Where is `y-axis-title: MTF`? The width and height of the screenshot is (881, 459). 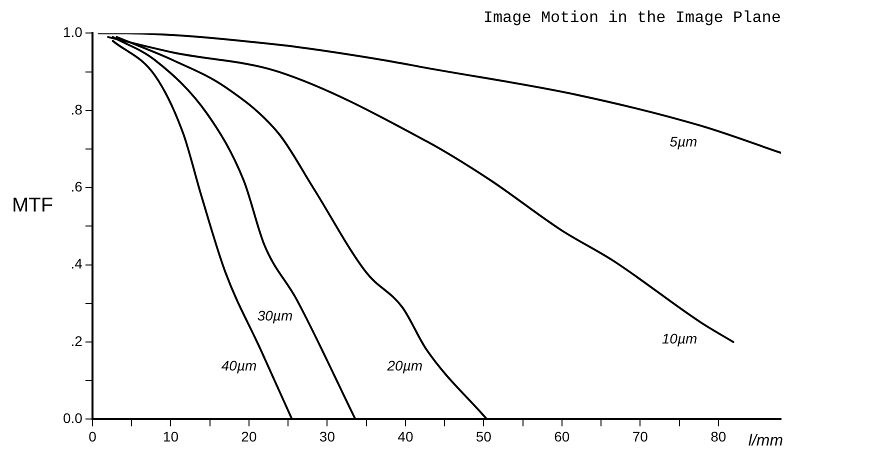
y-axis-title: MTF is located at coordinates (33, 205).